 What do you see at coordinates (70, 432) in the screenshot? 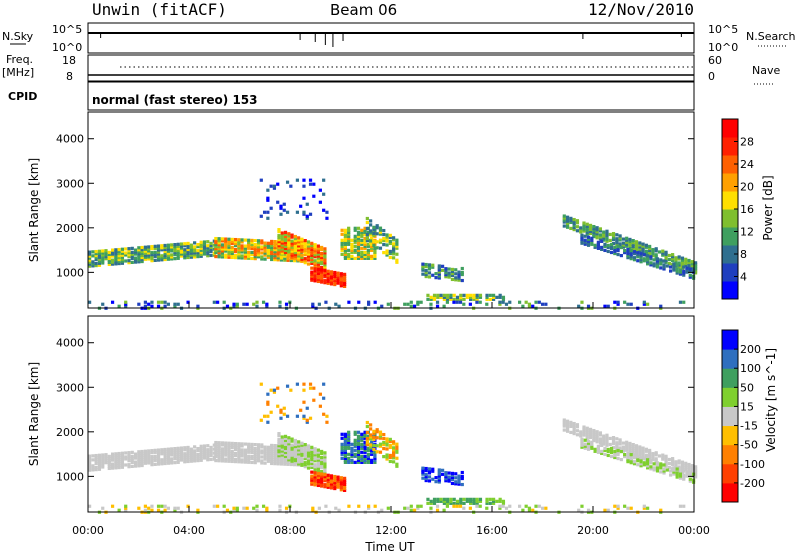
I see `ytick-label: 2000` at bounding box center [70, 432].